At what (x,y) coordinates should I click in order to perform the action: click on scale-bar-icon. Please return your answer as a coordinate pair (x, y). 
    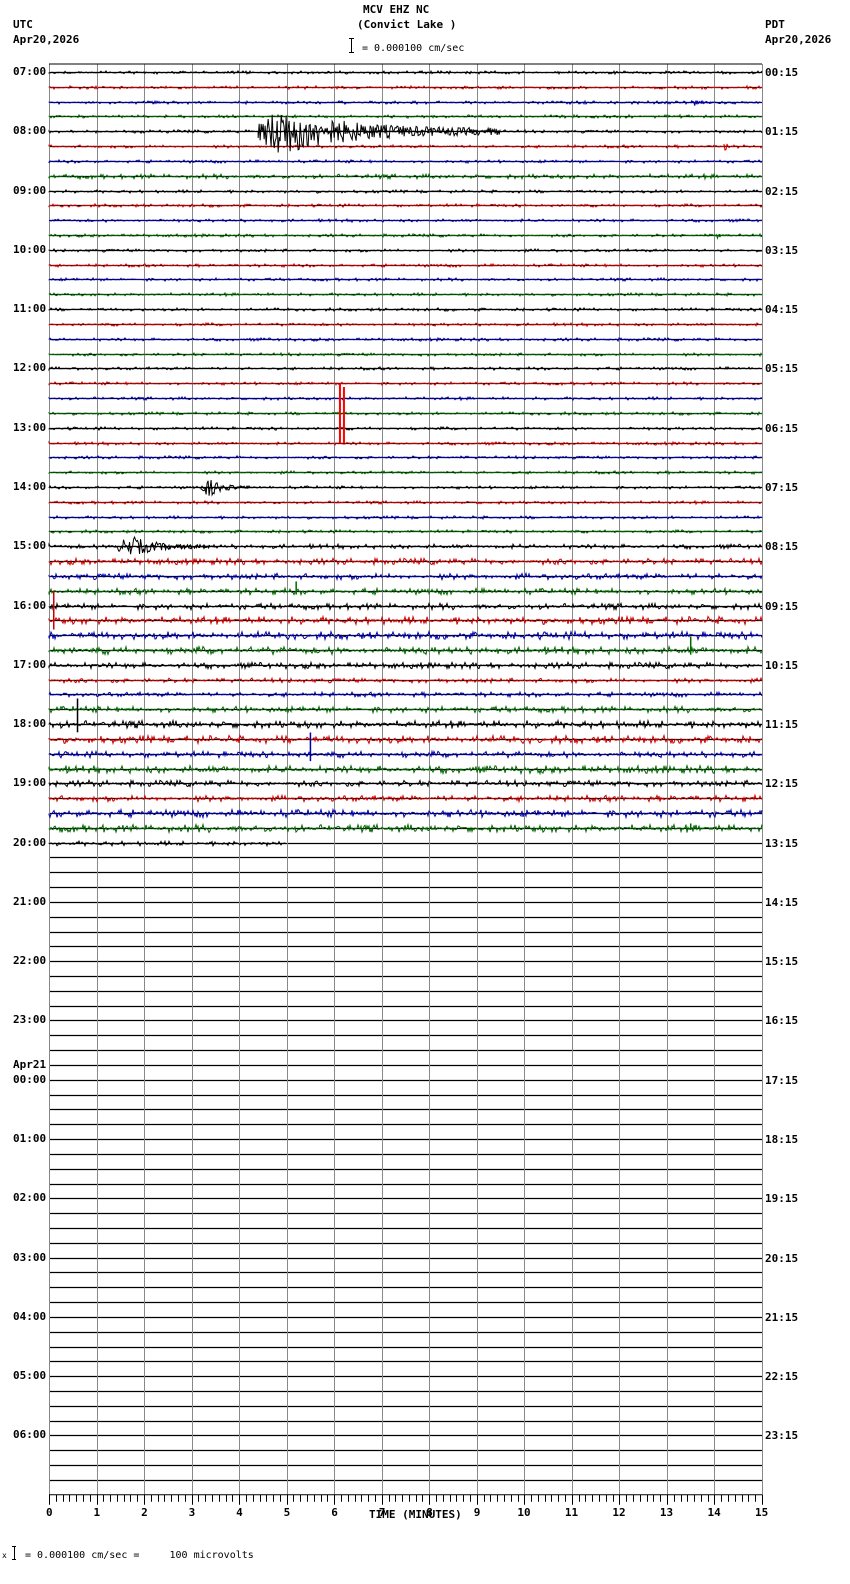
    Looking at the image, I should click on (351, 45).